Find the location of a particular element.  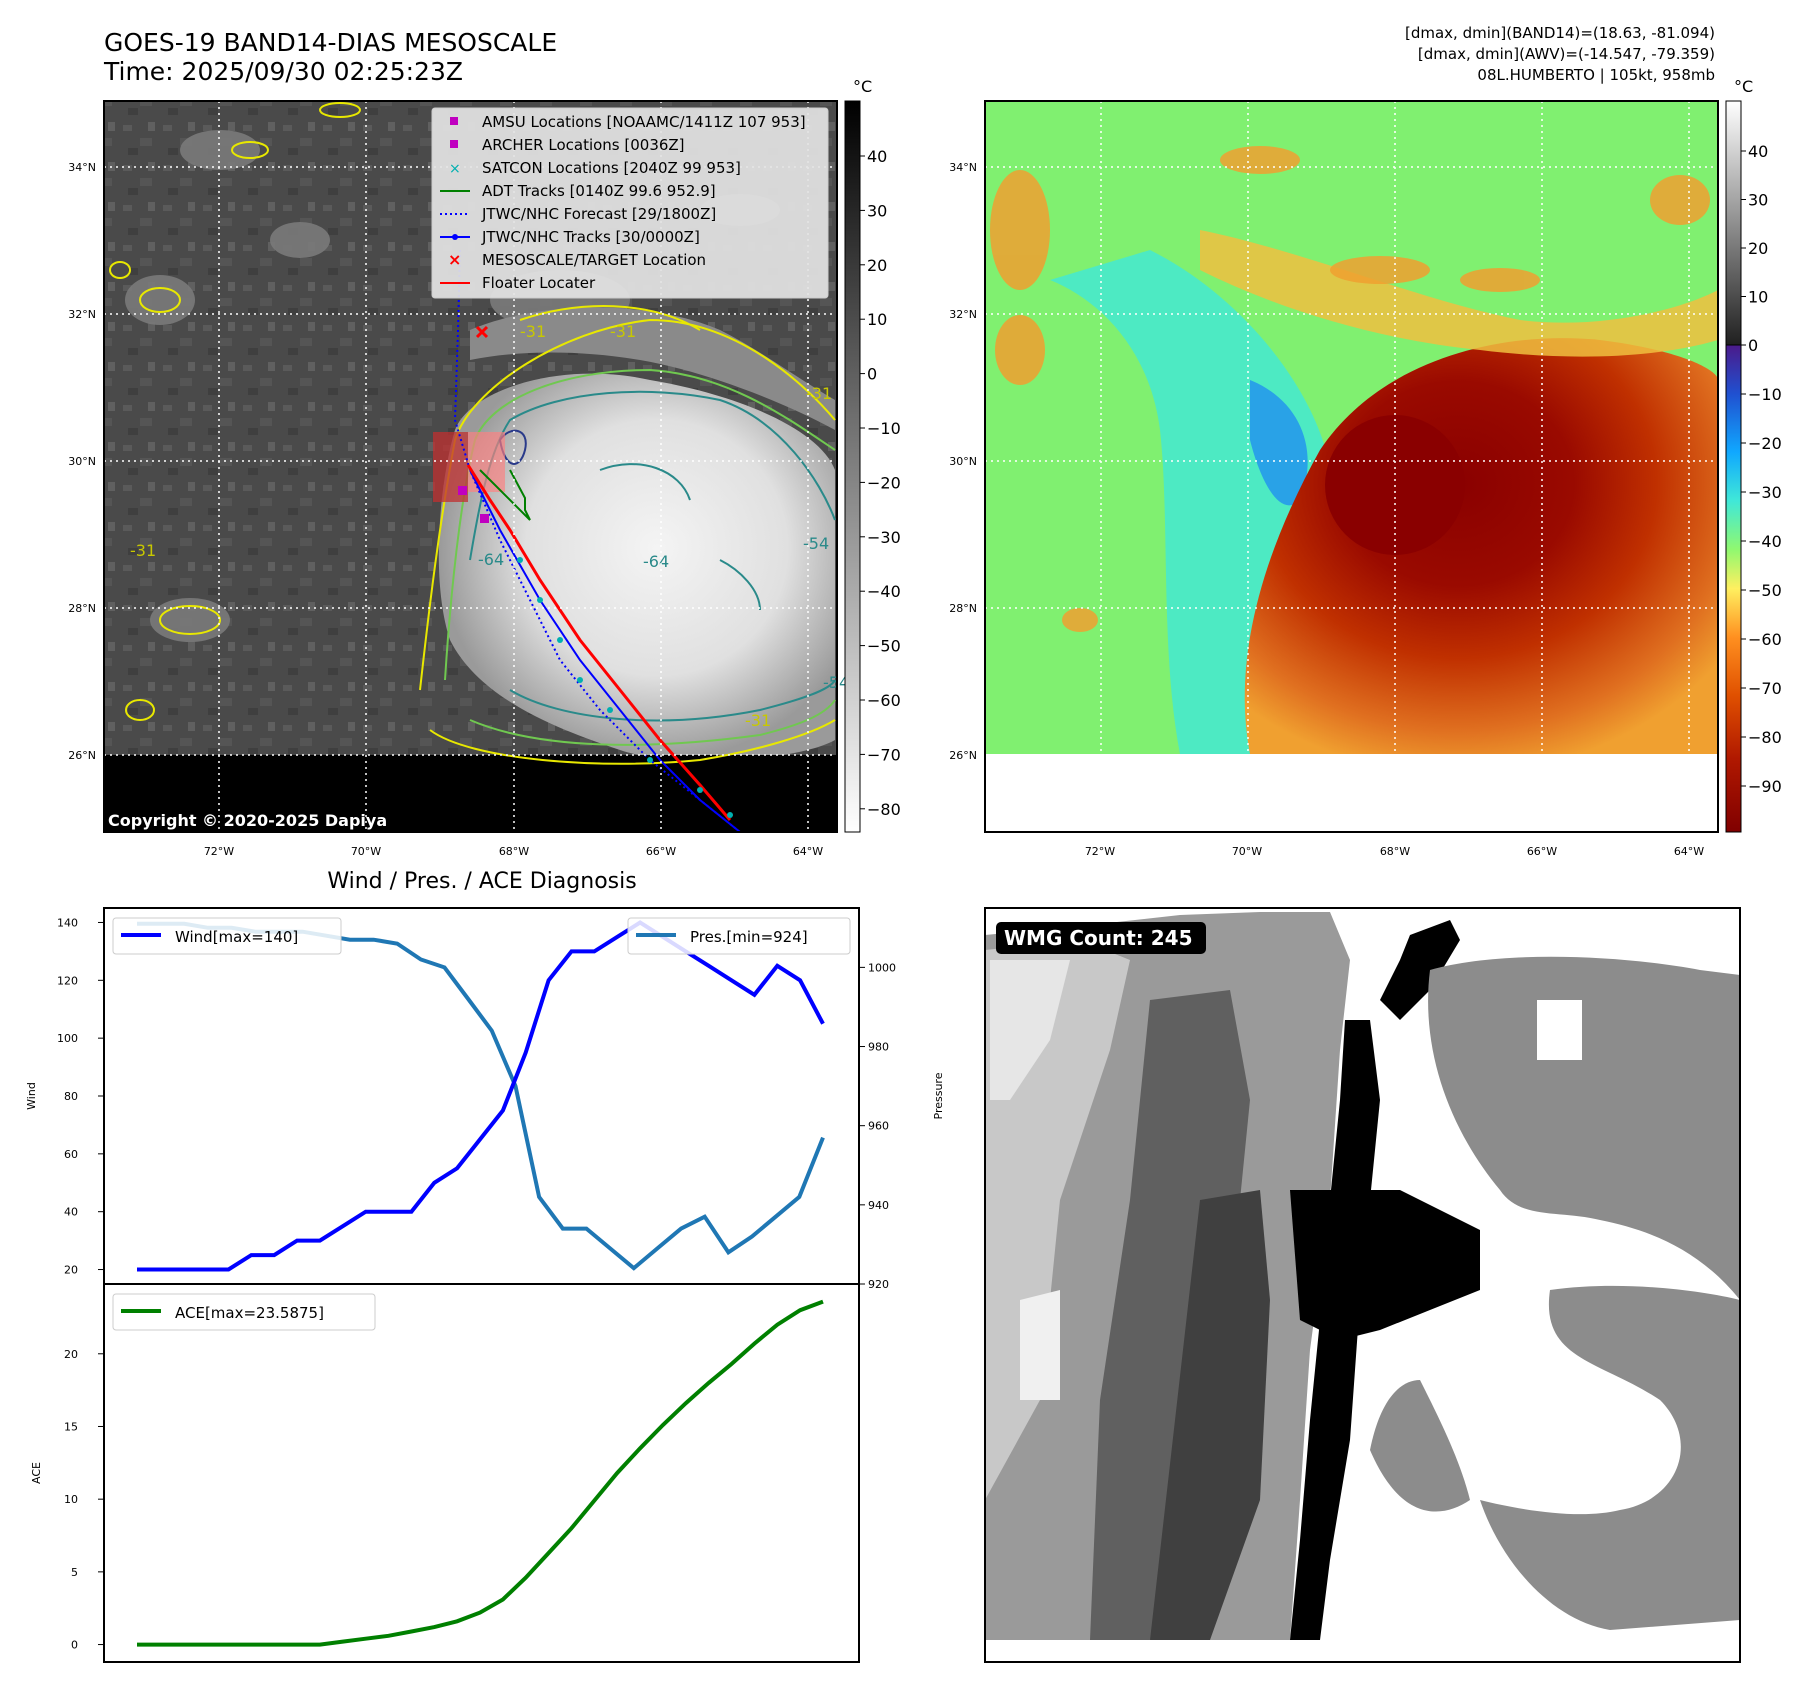

wmg-count-label: WMG Count: 245 is located at coordinates (1098, 938).